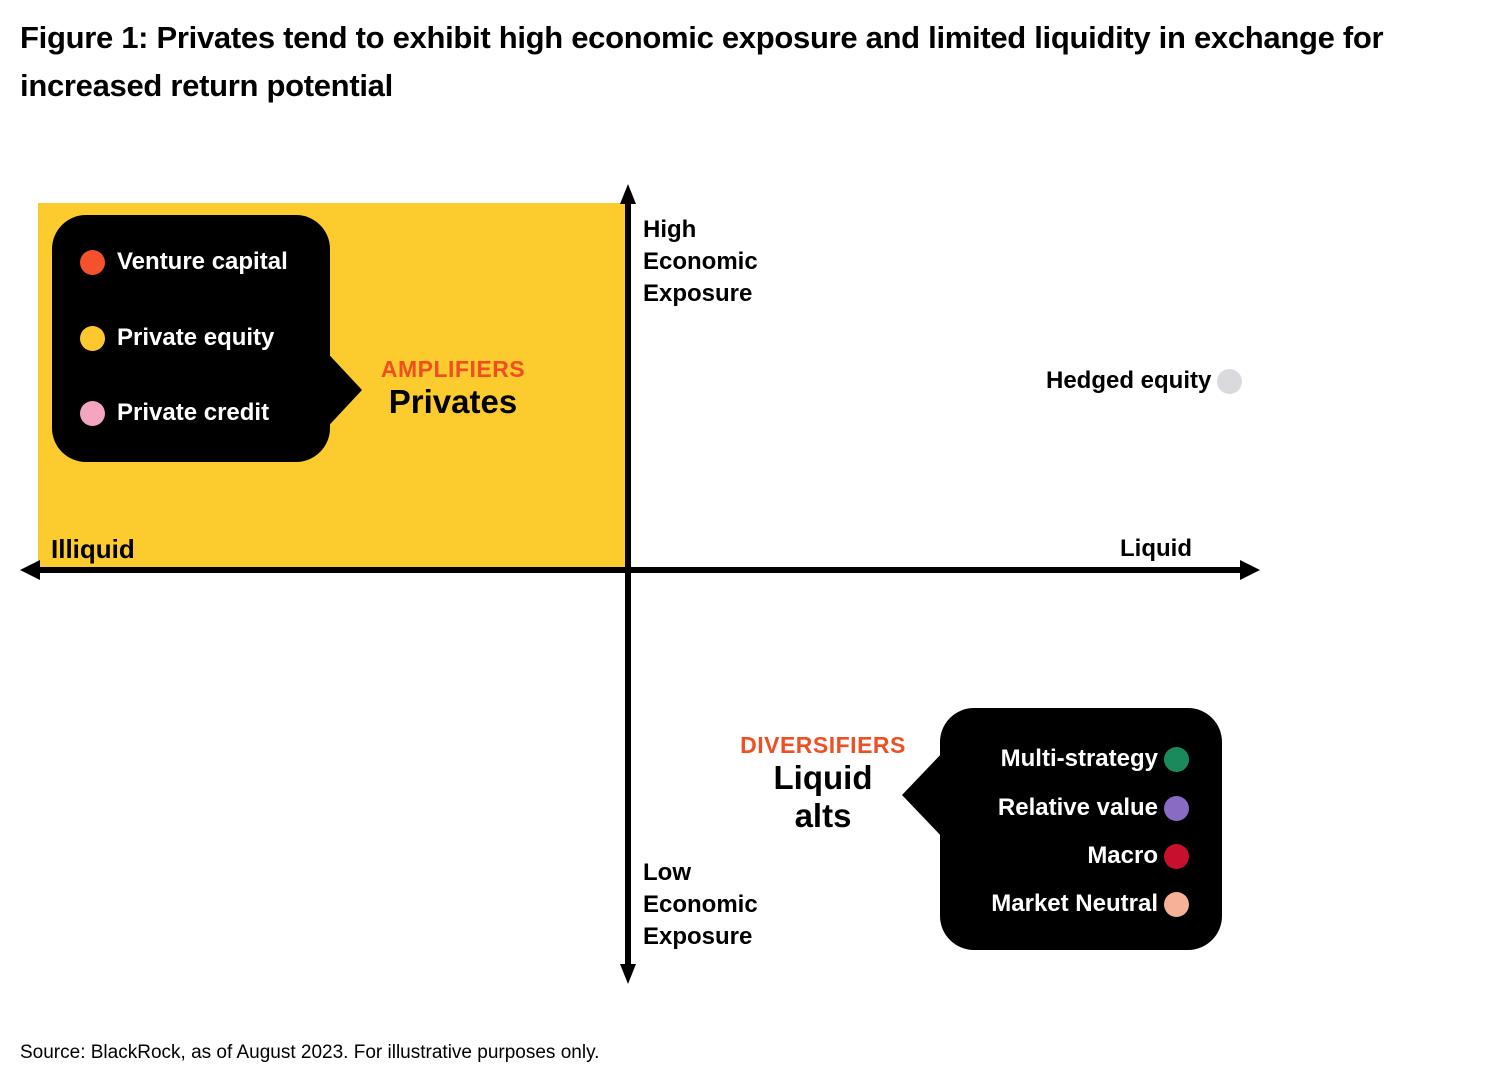 The height and width of the screenshot is (1086, 1492). What do you see at coordinates (667, 872) in the screenshot?
I see `label-line: Low` at bounding box center [667, 872].